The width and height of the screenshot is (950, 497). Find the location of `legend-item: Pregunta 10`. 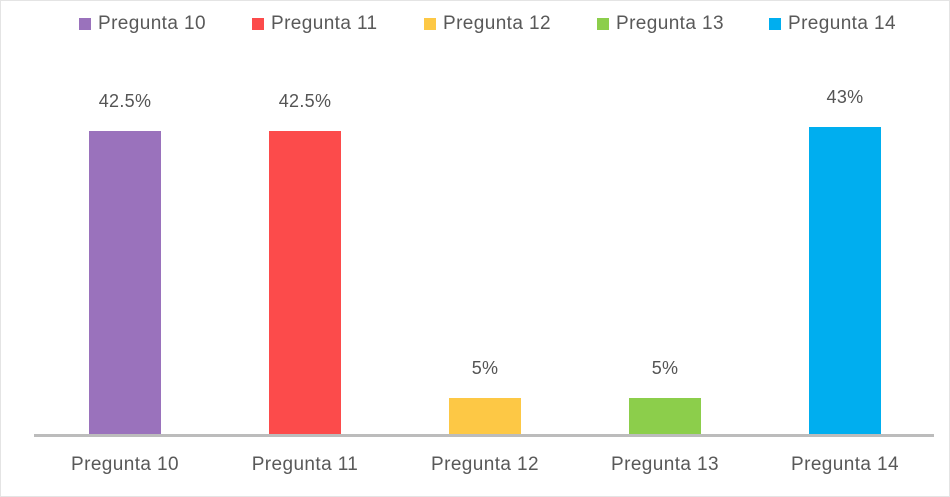

legend-item: Pregunta 10 is located at coordinates (142, 24).